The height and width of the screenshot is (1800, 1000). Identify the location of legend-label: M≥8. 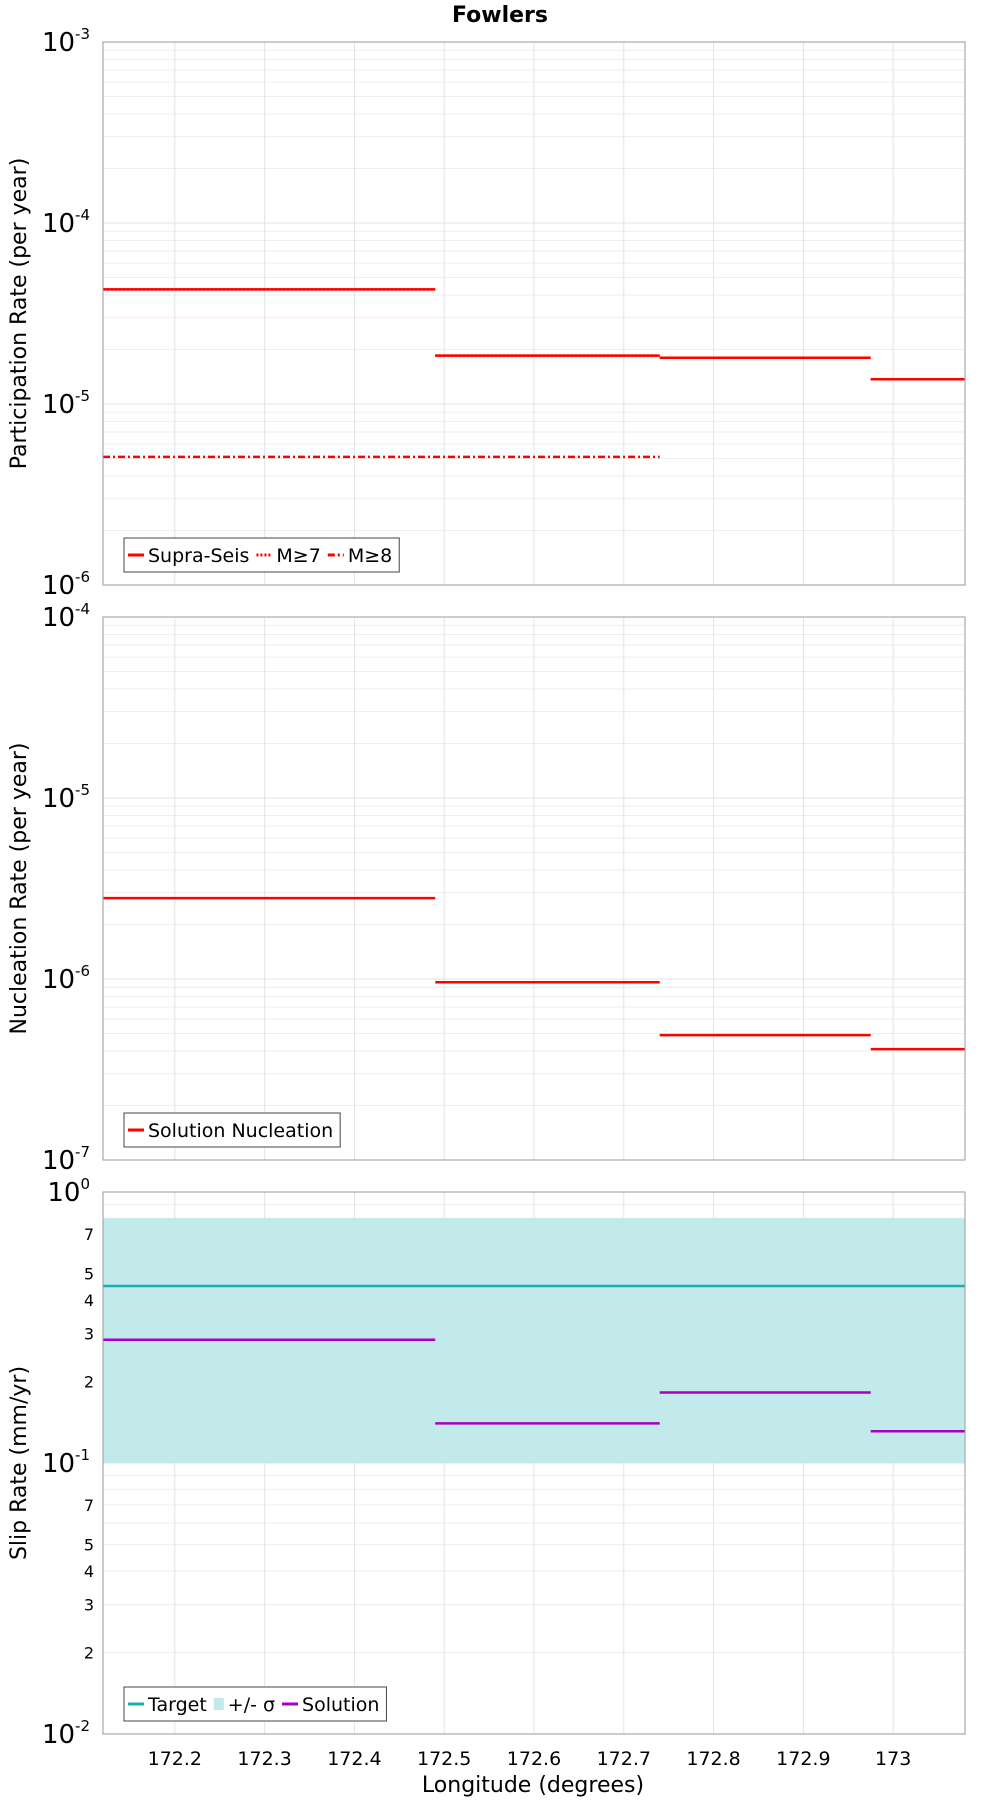
(370, 556).